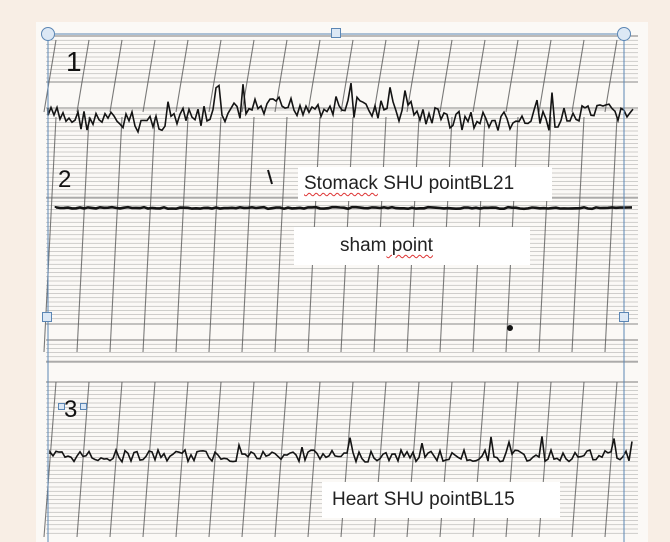  I want to click on sham-label-word: sham, so click(363, 245).